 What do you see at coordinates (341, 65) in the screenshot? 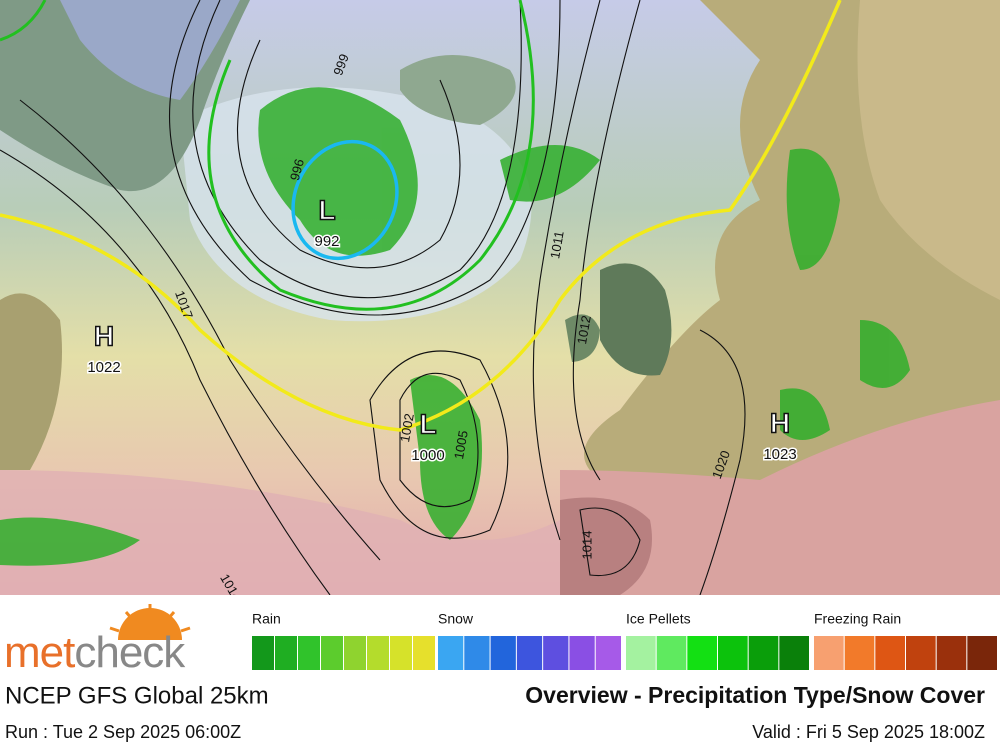
I see `isobar-label: 999` at bounding box center [341, 65].